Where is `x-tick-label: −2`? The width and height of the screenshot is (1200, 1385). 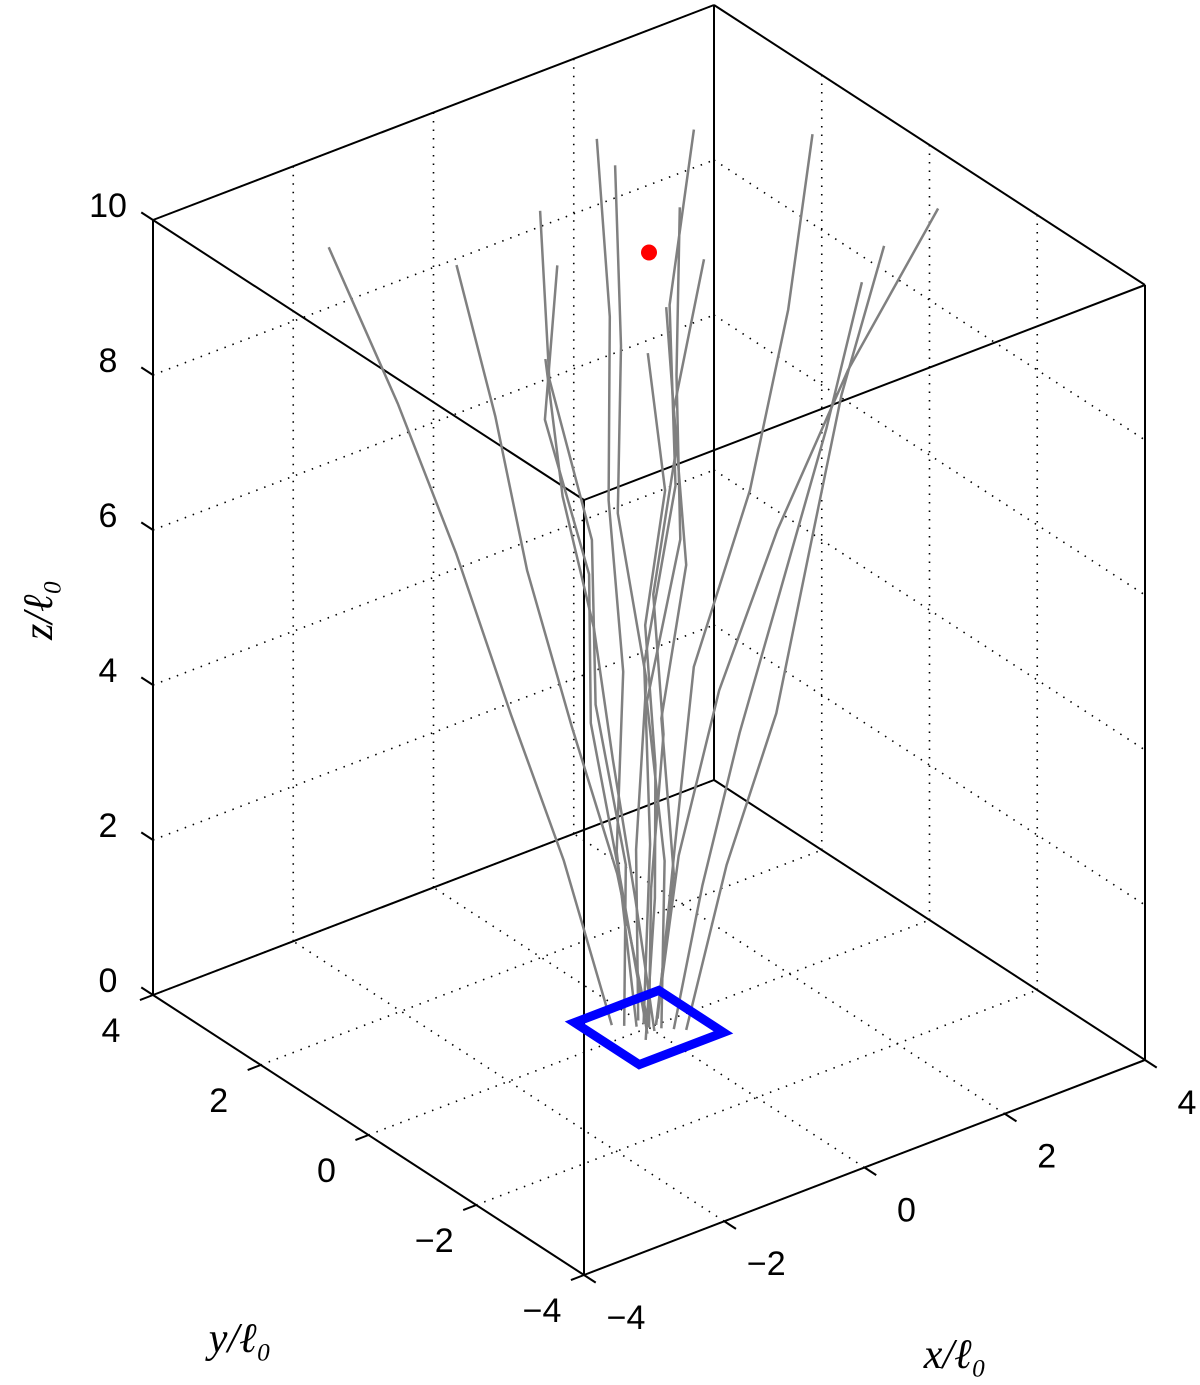
x-tick-label: −2 is located at coordinates (766, 1264).